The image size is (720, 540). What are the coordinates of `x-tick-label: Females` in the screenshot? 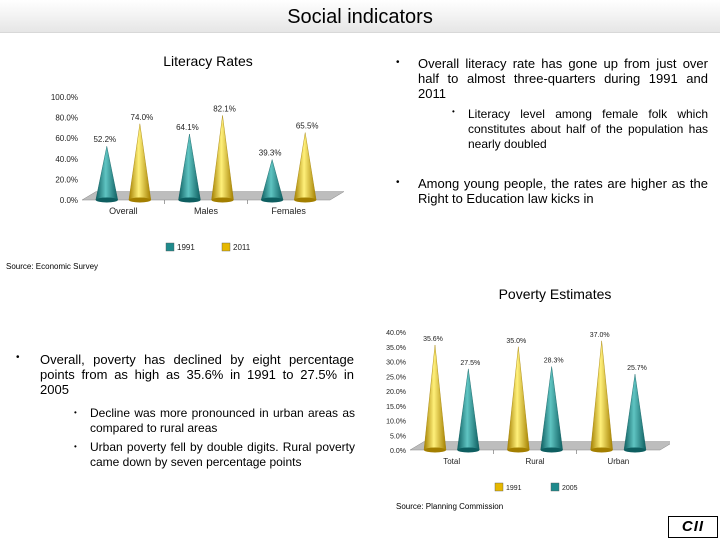 It's located at (288, 211).